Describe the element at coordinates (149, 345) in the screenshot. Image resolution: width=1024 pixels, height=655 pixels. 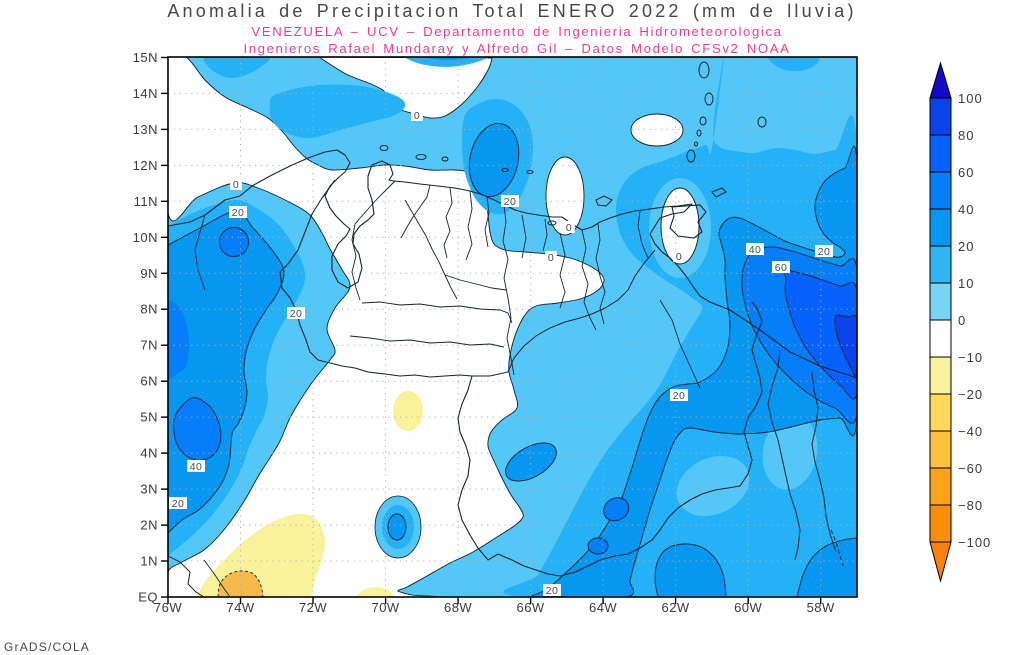
I see `svg-text: 7N` at that location.